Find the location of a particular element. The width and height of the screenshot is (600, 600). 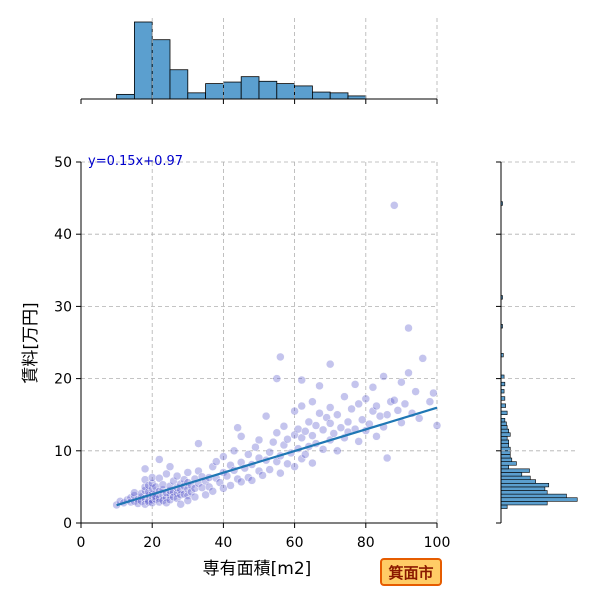

y-marginal-histogram is located at coordinates (537, 342).